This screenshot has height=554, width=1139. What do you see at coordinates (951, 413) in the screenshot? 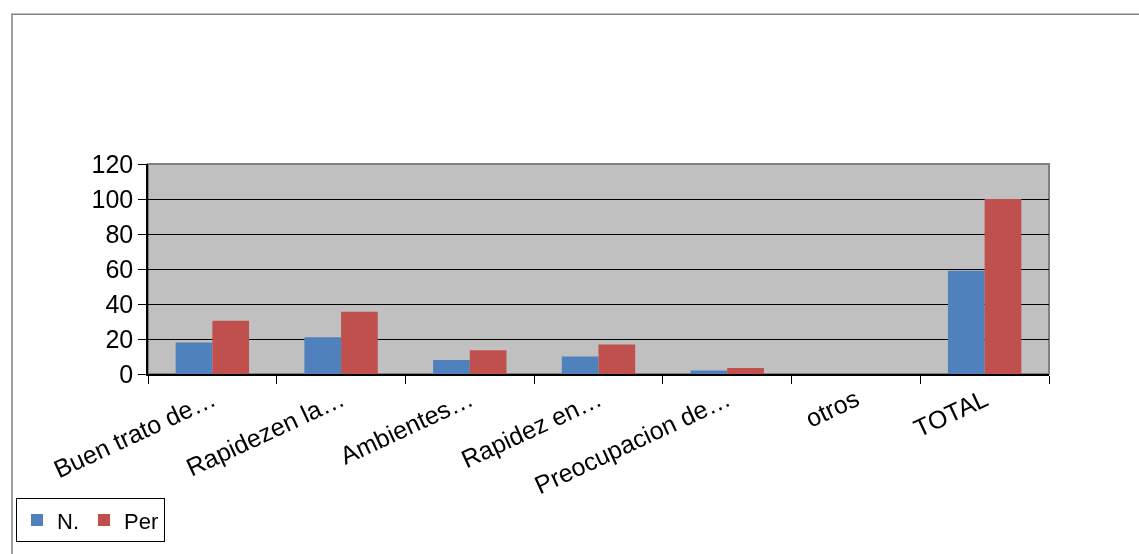
I see `x-tick-label: TOTAL` at bounding box center [951, 413].